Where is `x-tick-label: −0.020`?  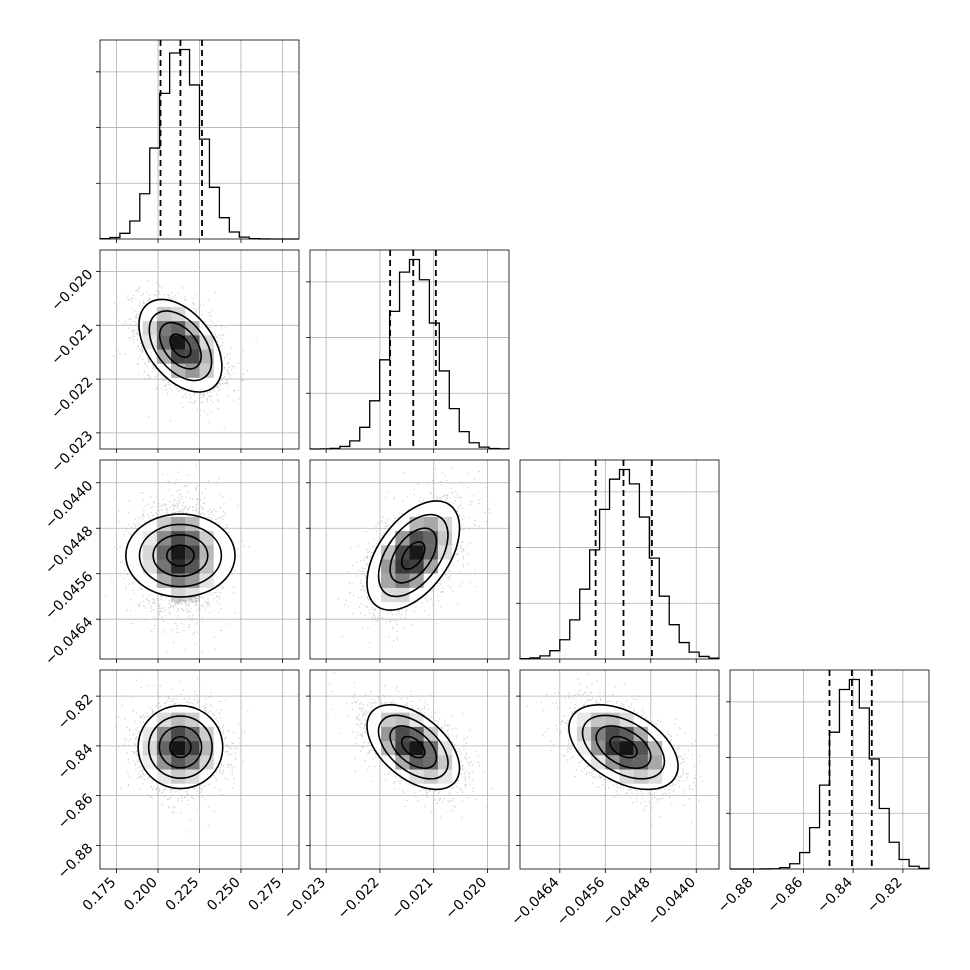 x-tick-label: −0.020 is located at coordinates (466, 899).